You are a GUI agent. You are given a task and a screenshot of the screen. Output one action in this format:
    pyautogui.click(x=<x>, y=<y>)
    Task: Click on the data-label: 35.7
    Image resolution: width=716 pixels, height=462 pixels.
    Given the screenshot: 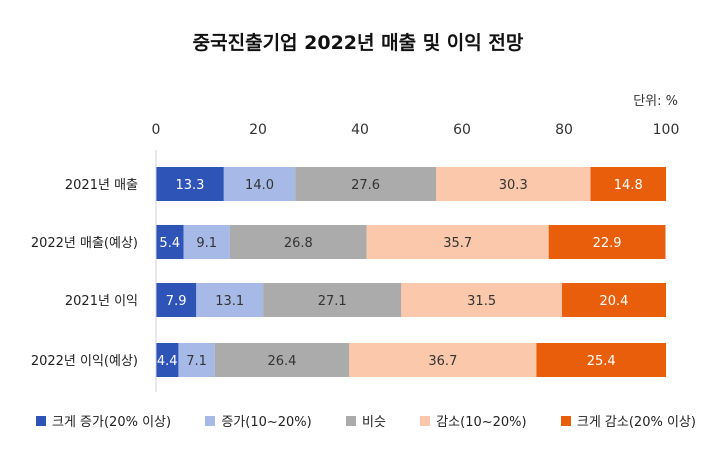 What is the action you would take?
    pyautogui.click(x=457, y=243)
    